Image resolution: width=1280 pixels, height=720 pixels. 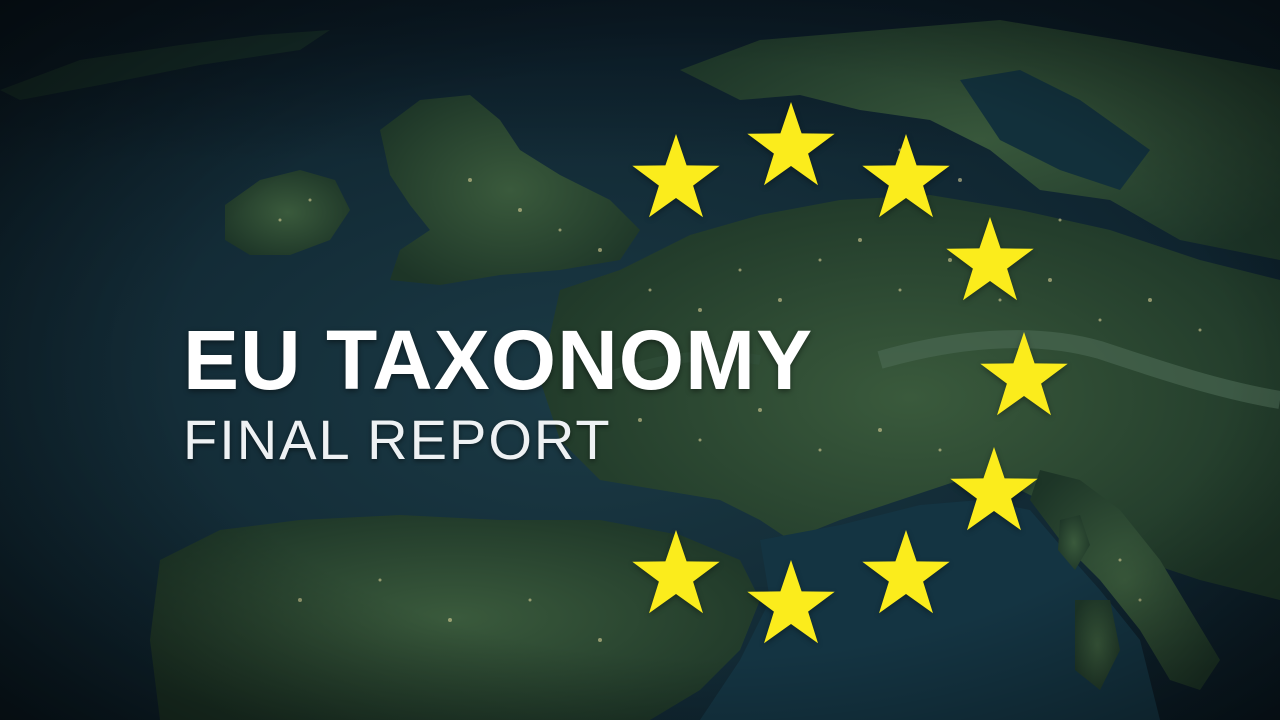 I want to click on title-block: EU TAXONOMY FINAL REPORT, so click(x=498, y=393).